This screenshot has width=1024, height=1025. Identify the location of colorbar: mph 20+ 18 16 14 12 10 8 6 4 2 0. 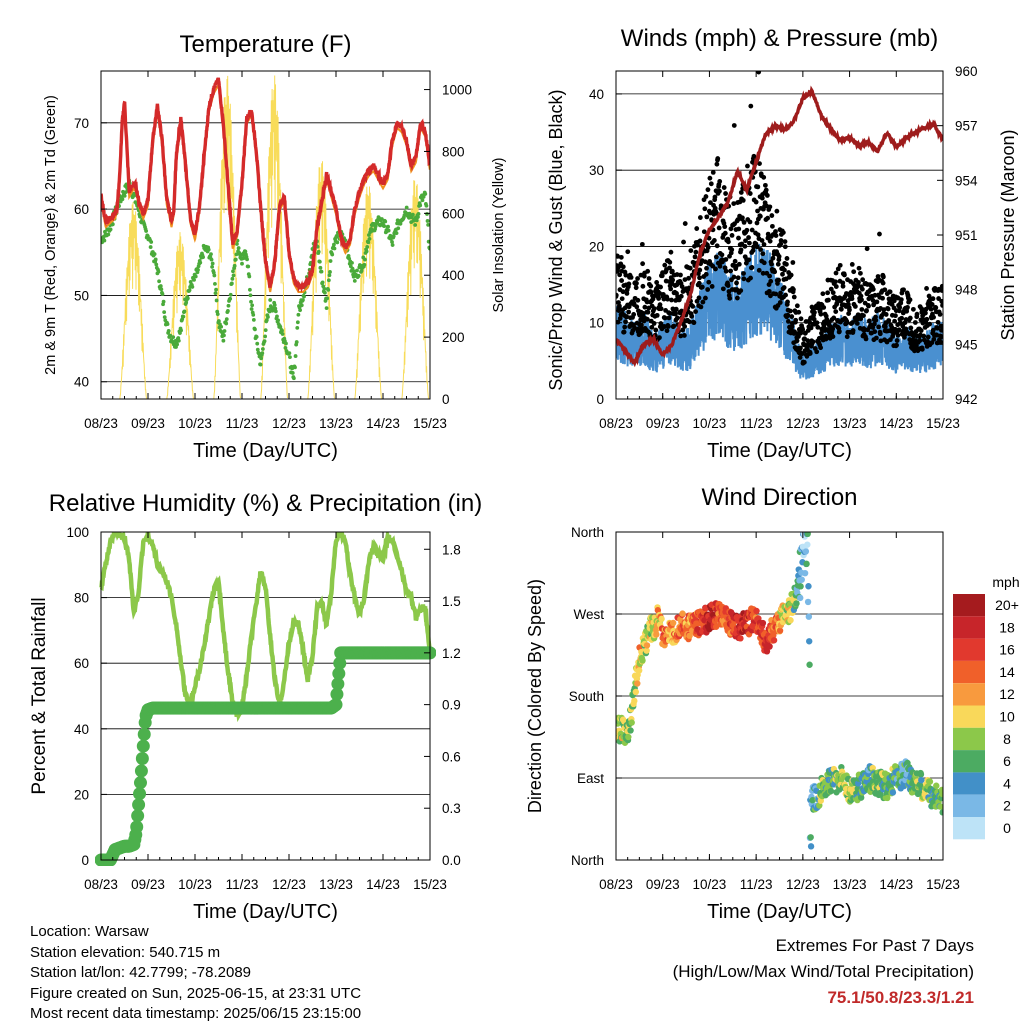
(986, 707).